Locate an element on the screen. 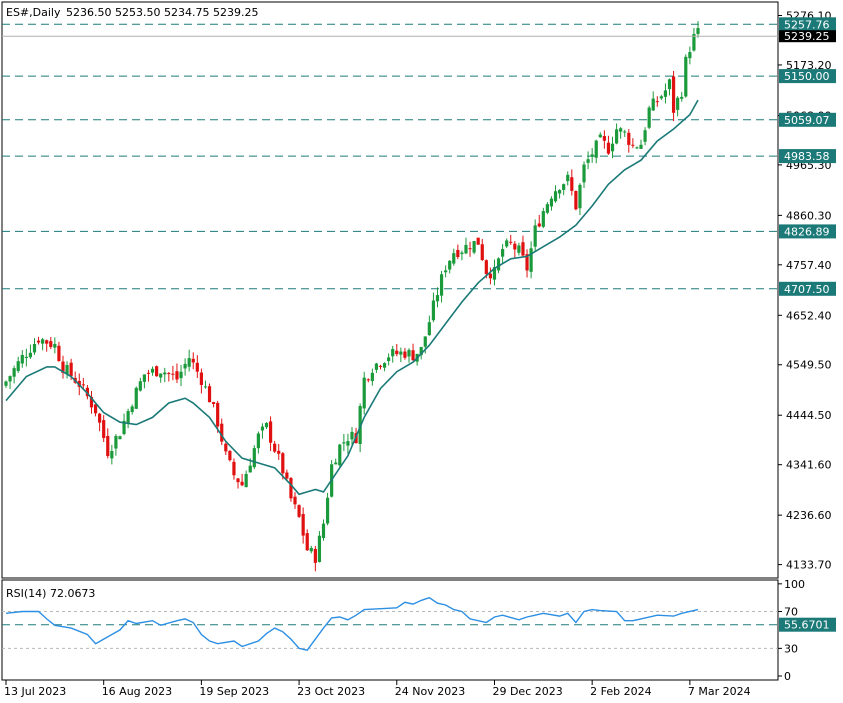 The image size is (843, 703). rsi-marker-label: 55.6701 is located at coordinates (807, 625).